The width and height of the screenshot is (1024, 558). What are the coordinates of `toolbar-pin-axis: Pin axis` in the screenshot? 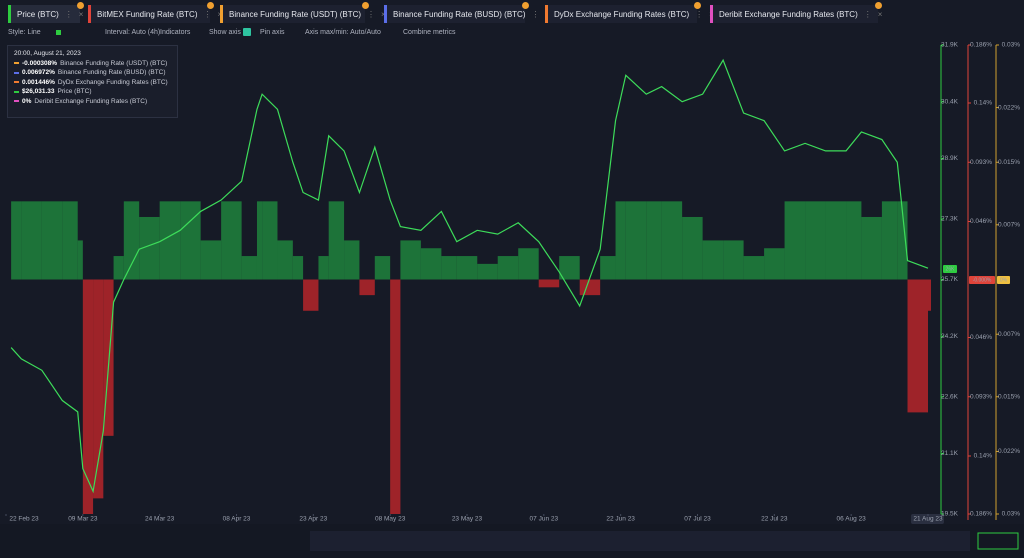 It's located at (272, 32).